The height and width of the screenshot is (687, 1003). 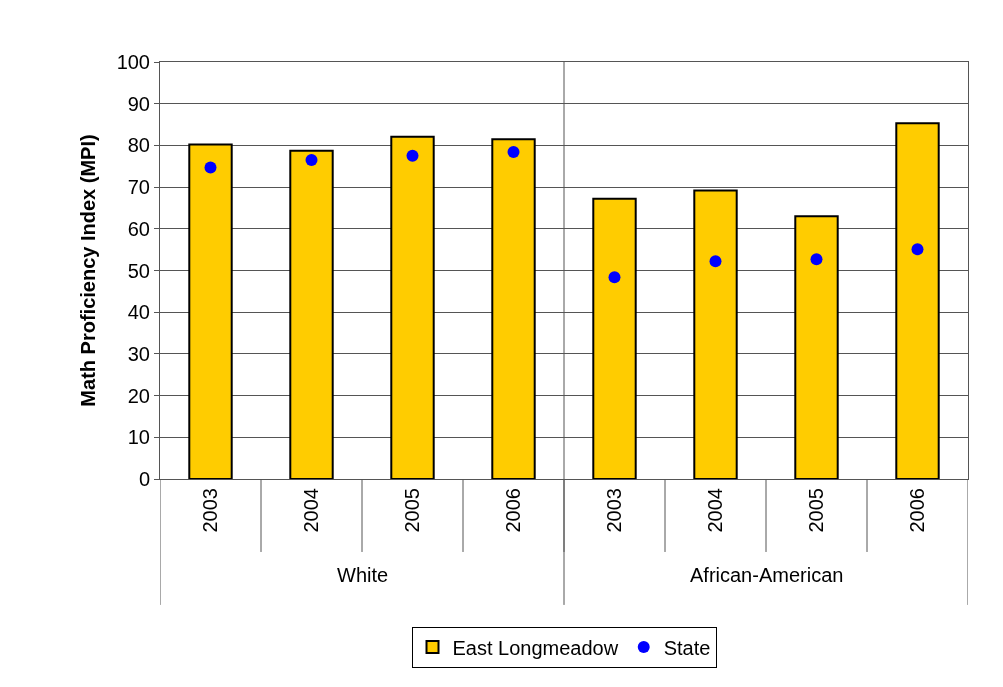 I want to click on y-axis-title: Math Proficiency Index (MPI), so click(x=88, y=270).